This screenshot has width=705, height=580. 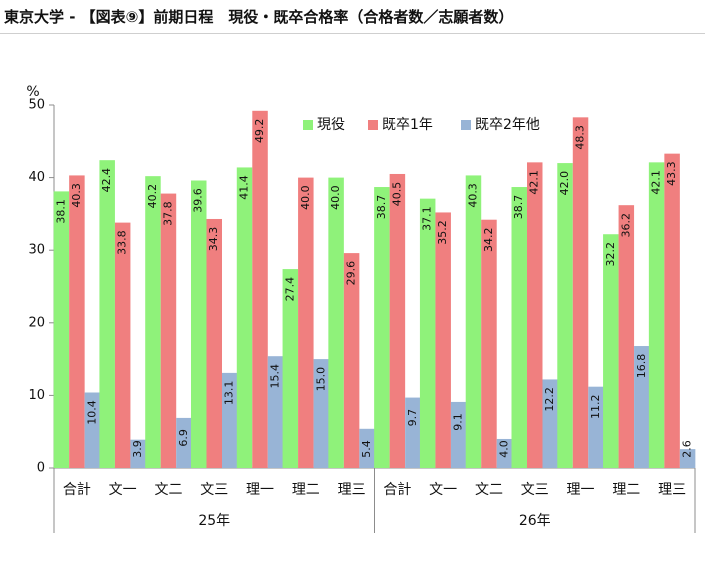 I want to click on data-label: 42.1, so click(x=656, y=182).